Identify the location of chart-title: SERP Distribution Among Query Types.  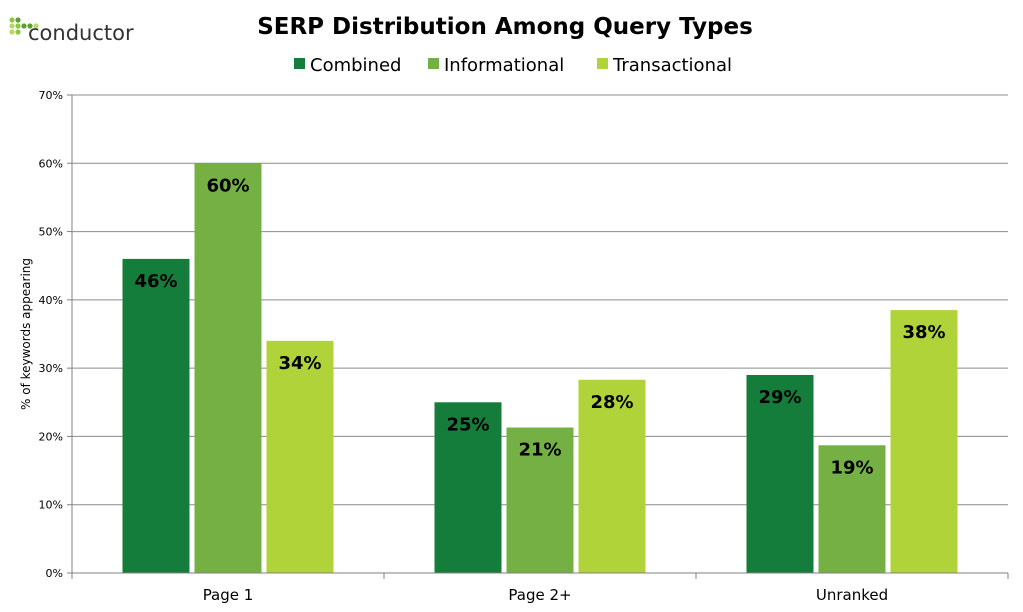
(505, 27).